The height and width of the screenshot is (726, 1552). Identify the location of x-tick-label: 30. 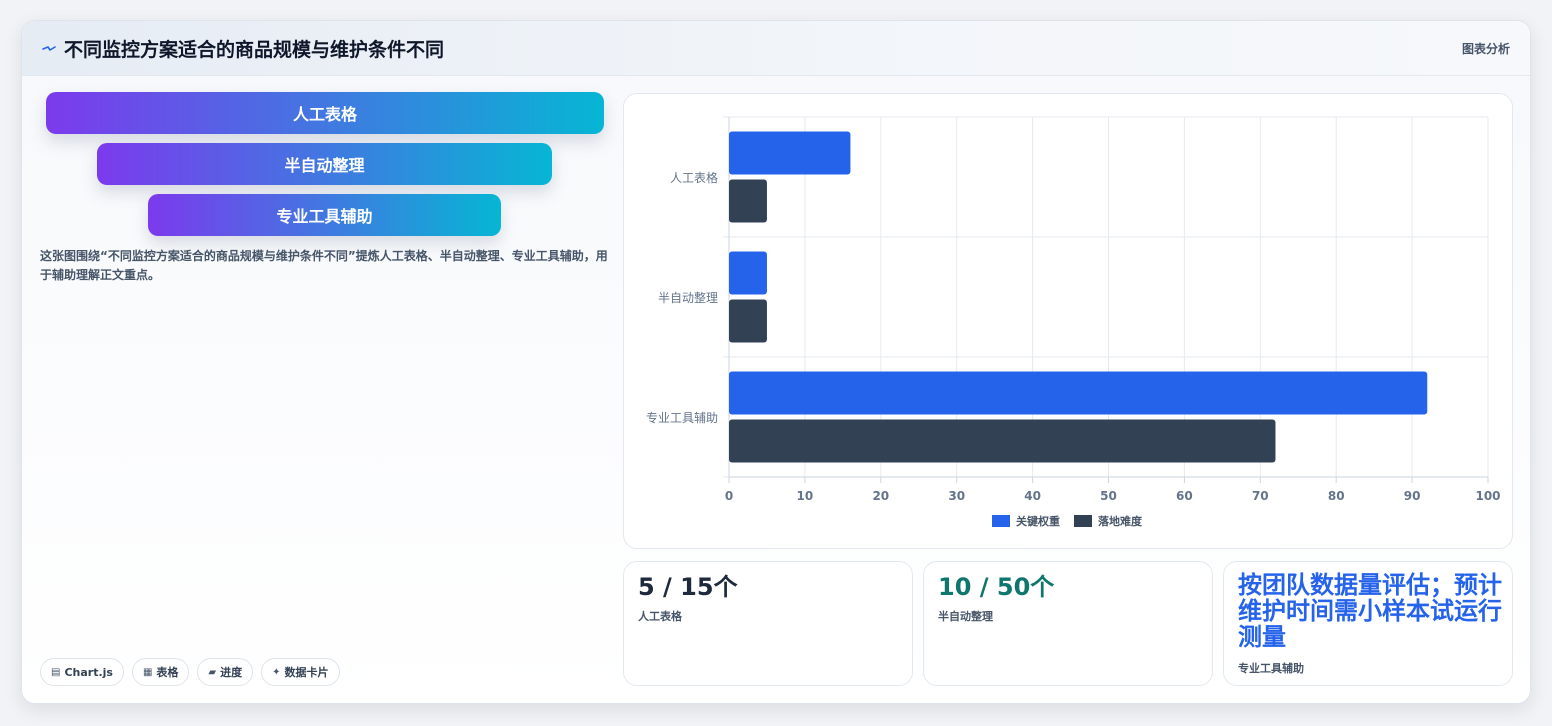
(956, 496).